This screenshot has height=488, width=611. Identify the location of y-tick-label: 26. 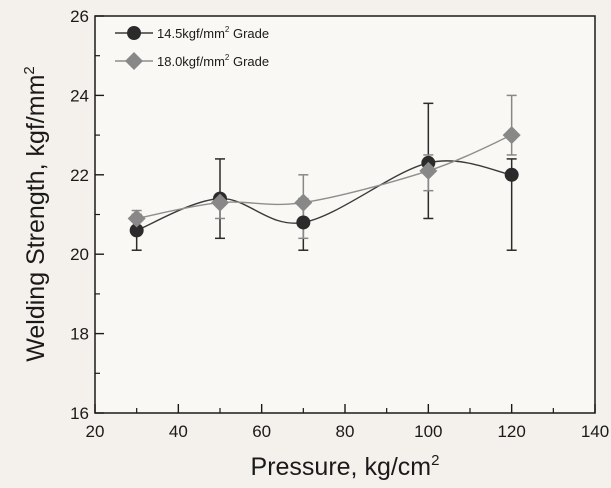
(79, 16).